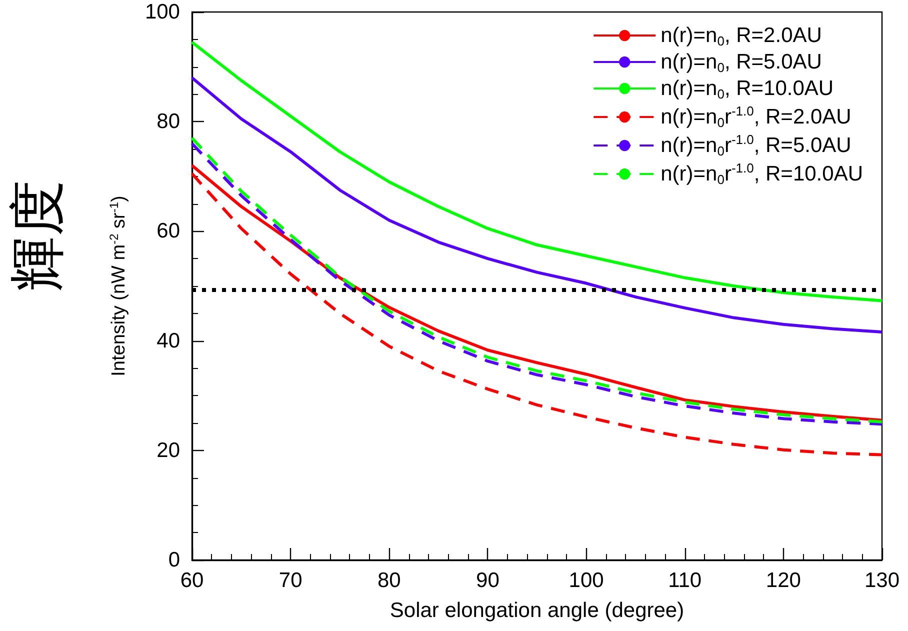 The width and height of the screenshot is (908, 631). Describe the element at coordinates (537, 610) in the screenshot. I see `x-axis-title: Solar elongation angle (degree)` at that location.